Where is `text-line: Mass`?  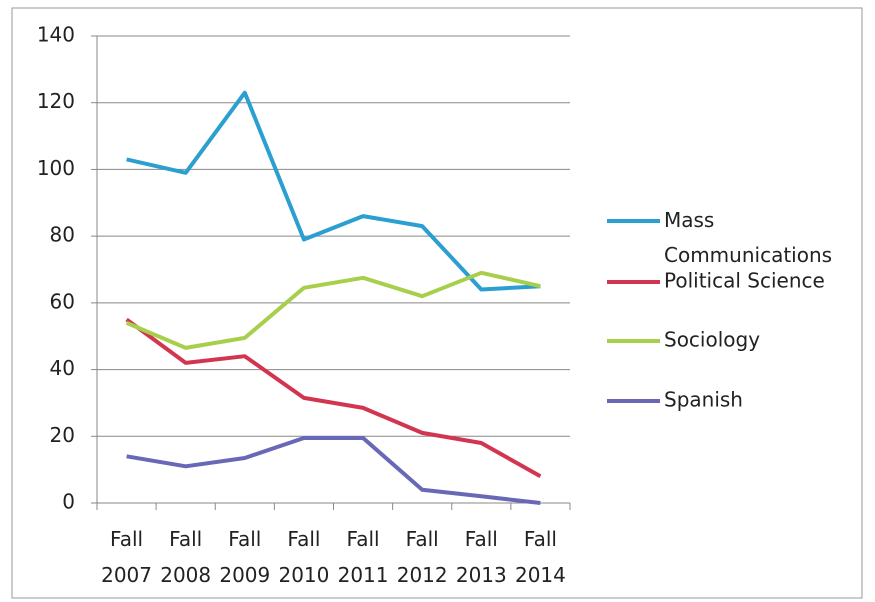 text-line: Mass is located at coordinates (689, 220).